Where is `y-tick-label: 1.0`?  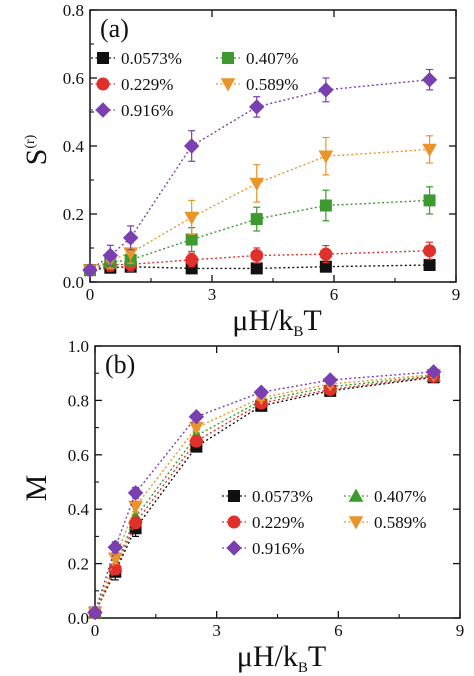 y-tick-label: 1.0 is located at coordinates (78, 346).